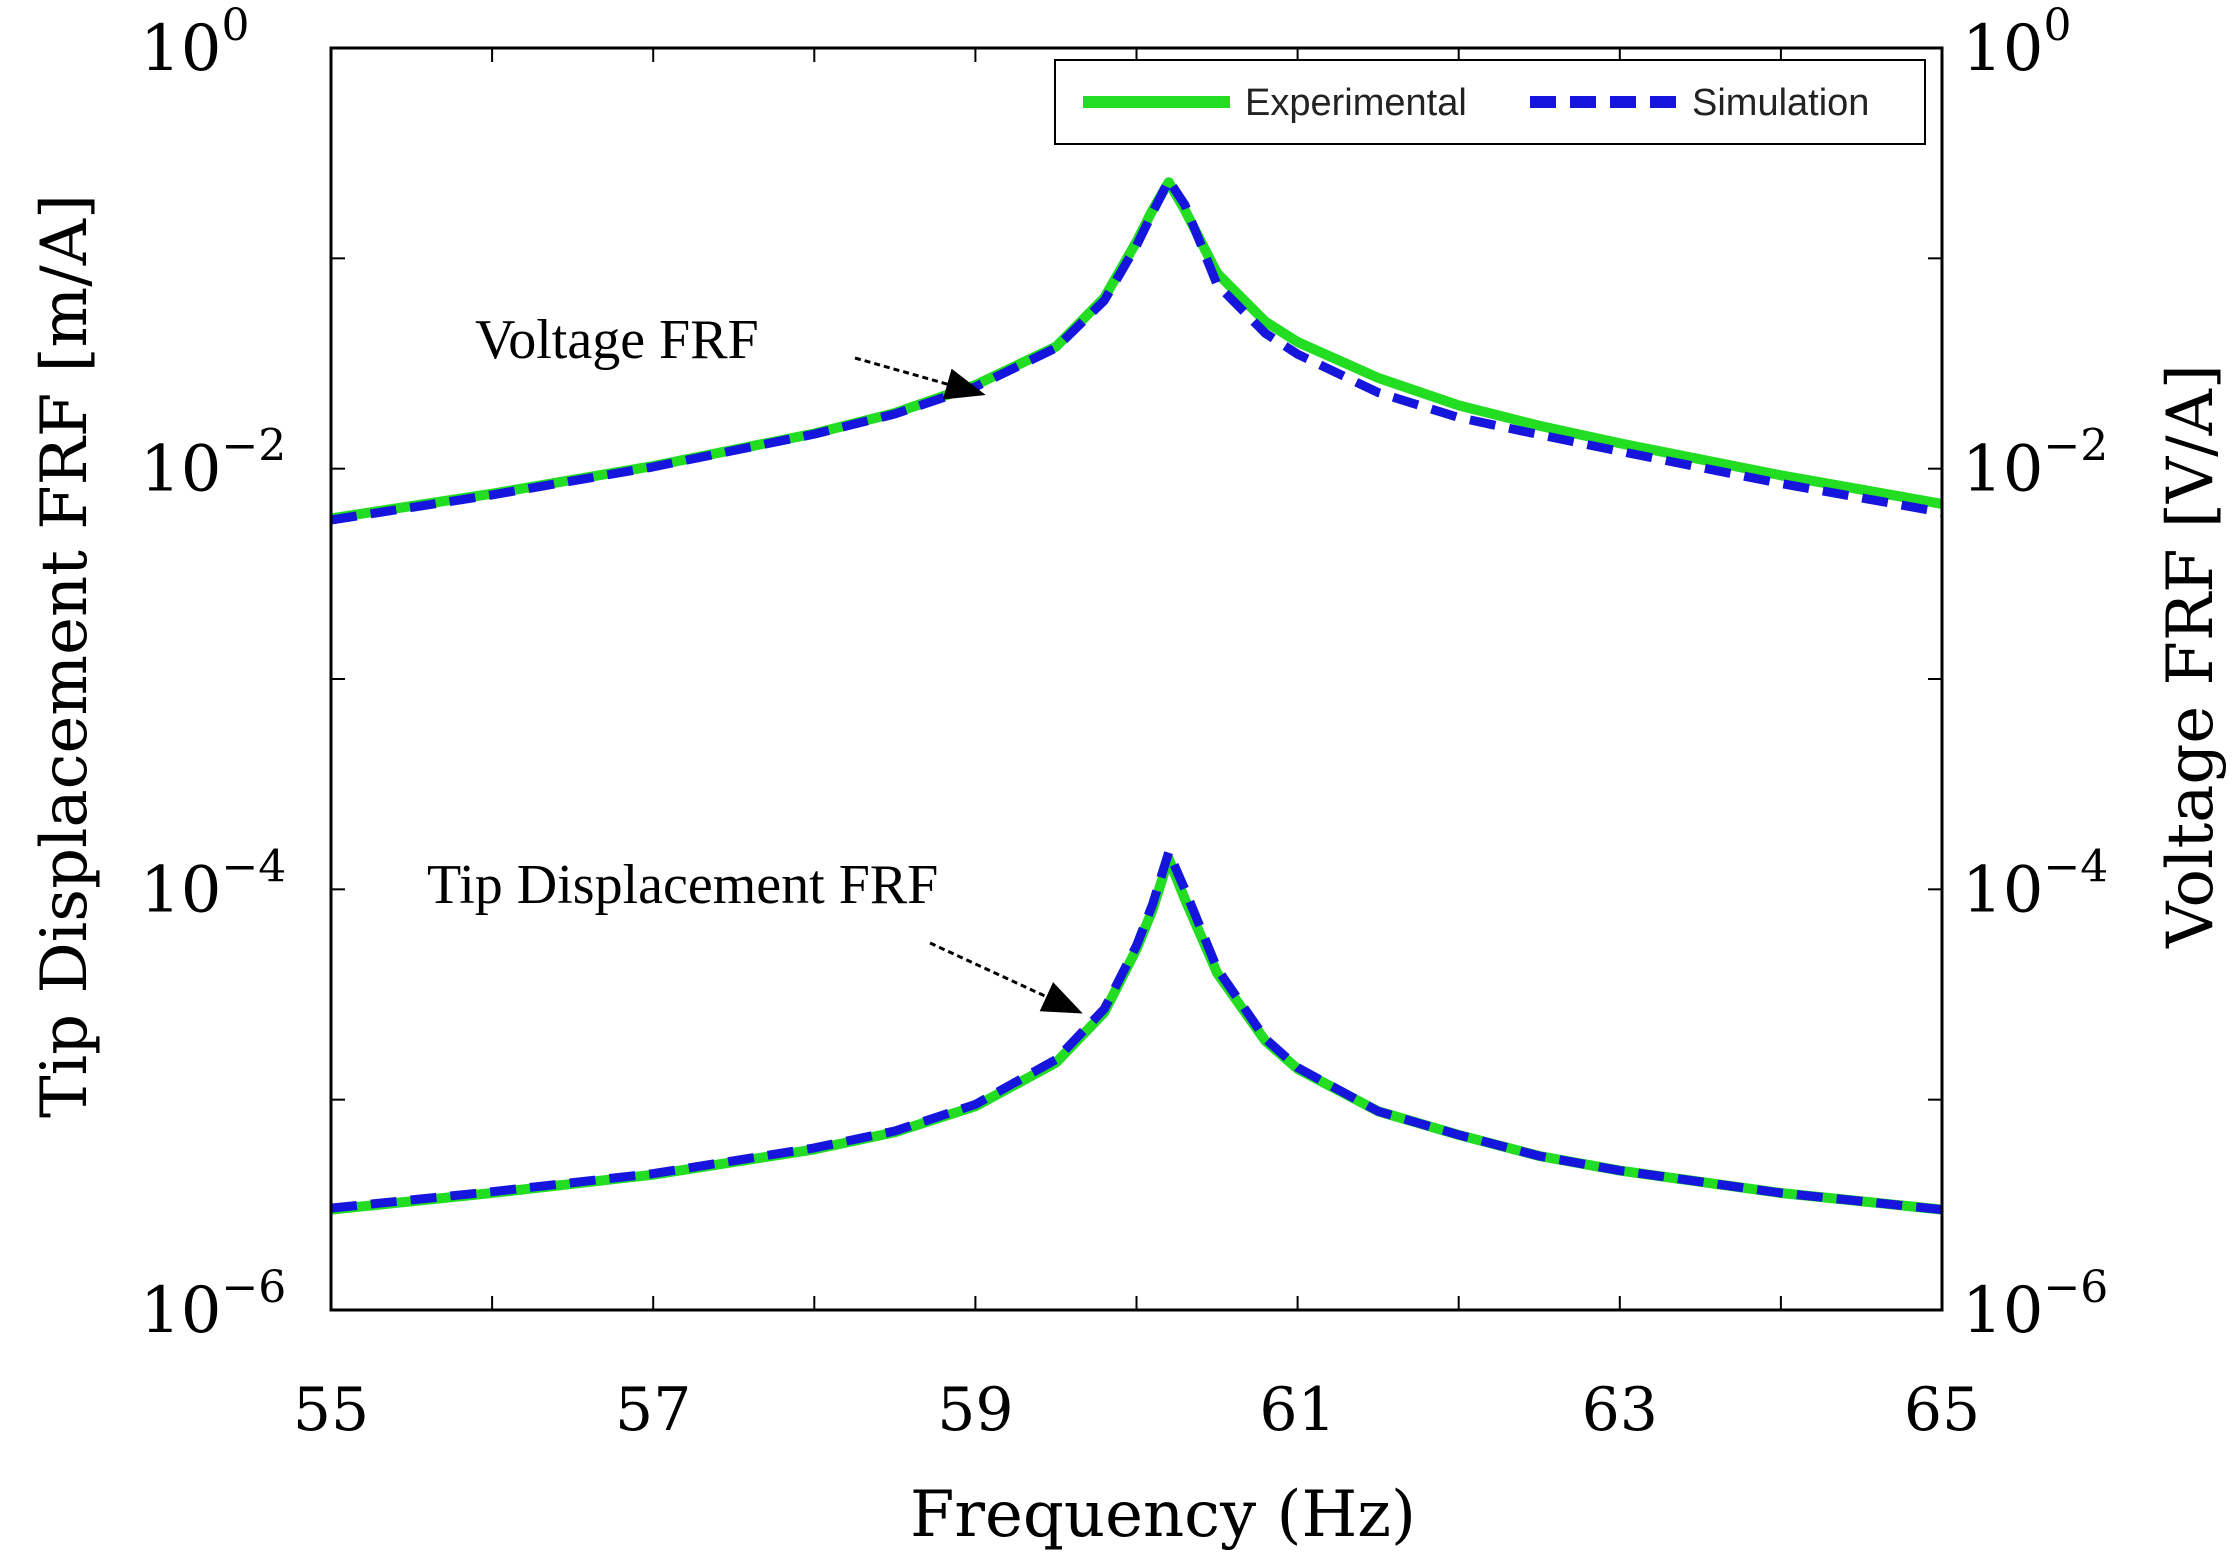  What do you see at coordinates (65, 656) in the screenshot?
I see `y-axis-title-left: Tip Displacement FRF [m/A]` at bounding box center [65, 656].